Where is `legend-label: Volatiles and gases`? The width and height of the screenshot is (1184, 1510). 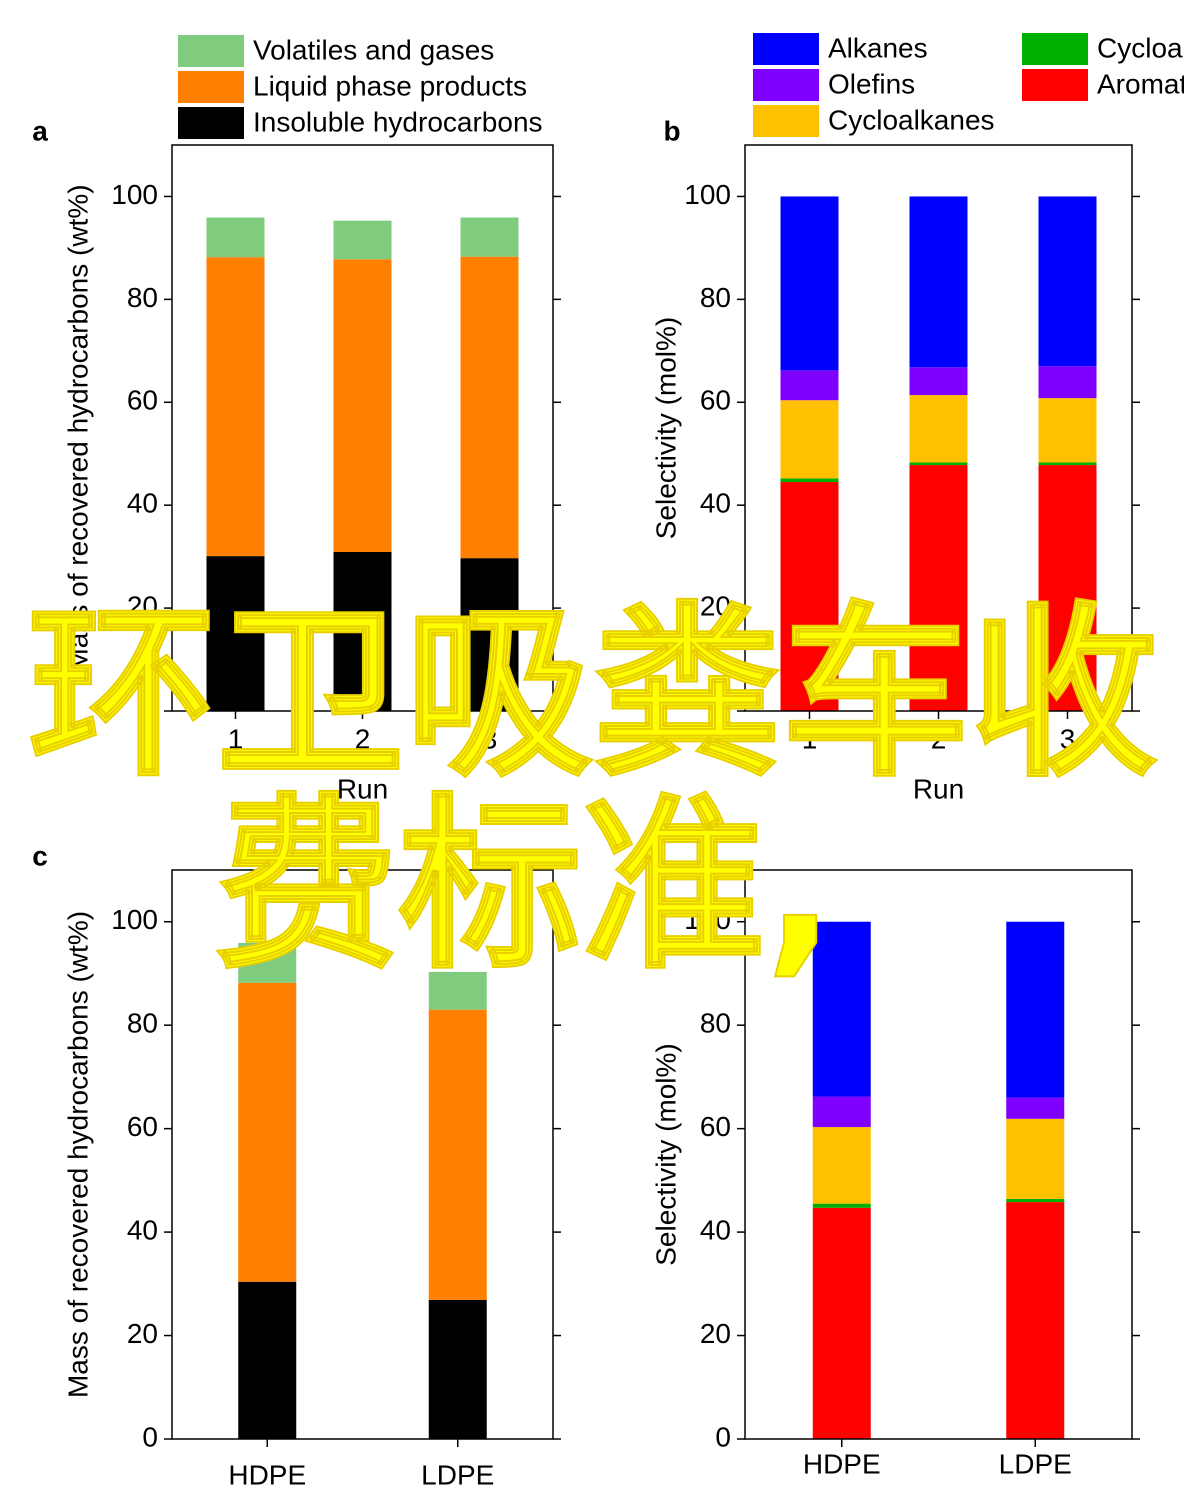 legend-label: Volatiles and gases is located at coordinates (373, 49).